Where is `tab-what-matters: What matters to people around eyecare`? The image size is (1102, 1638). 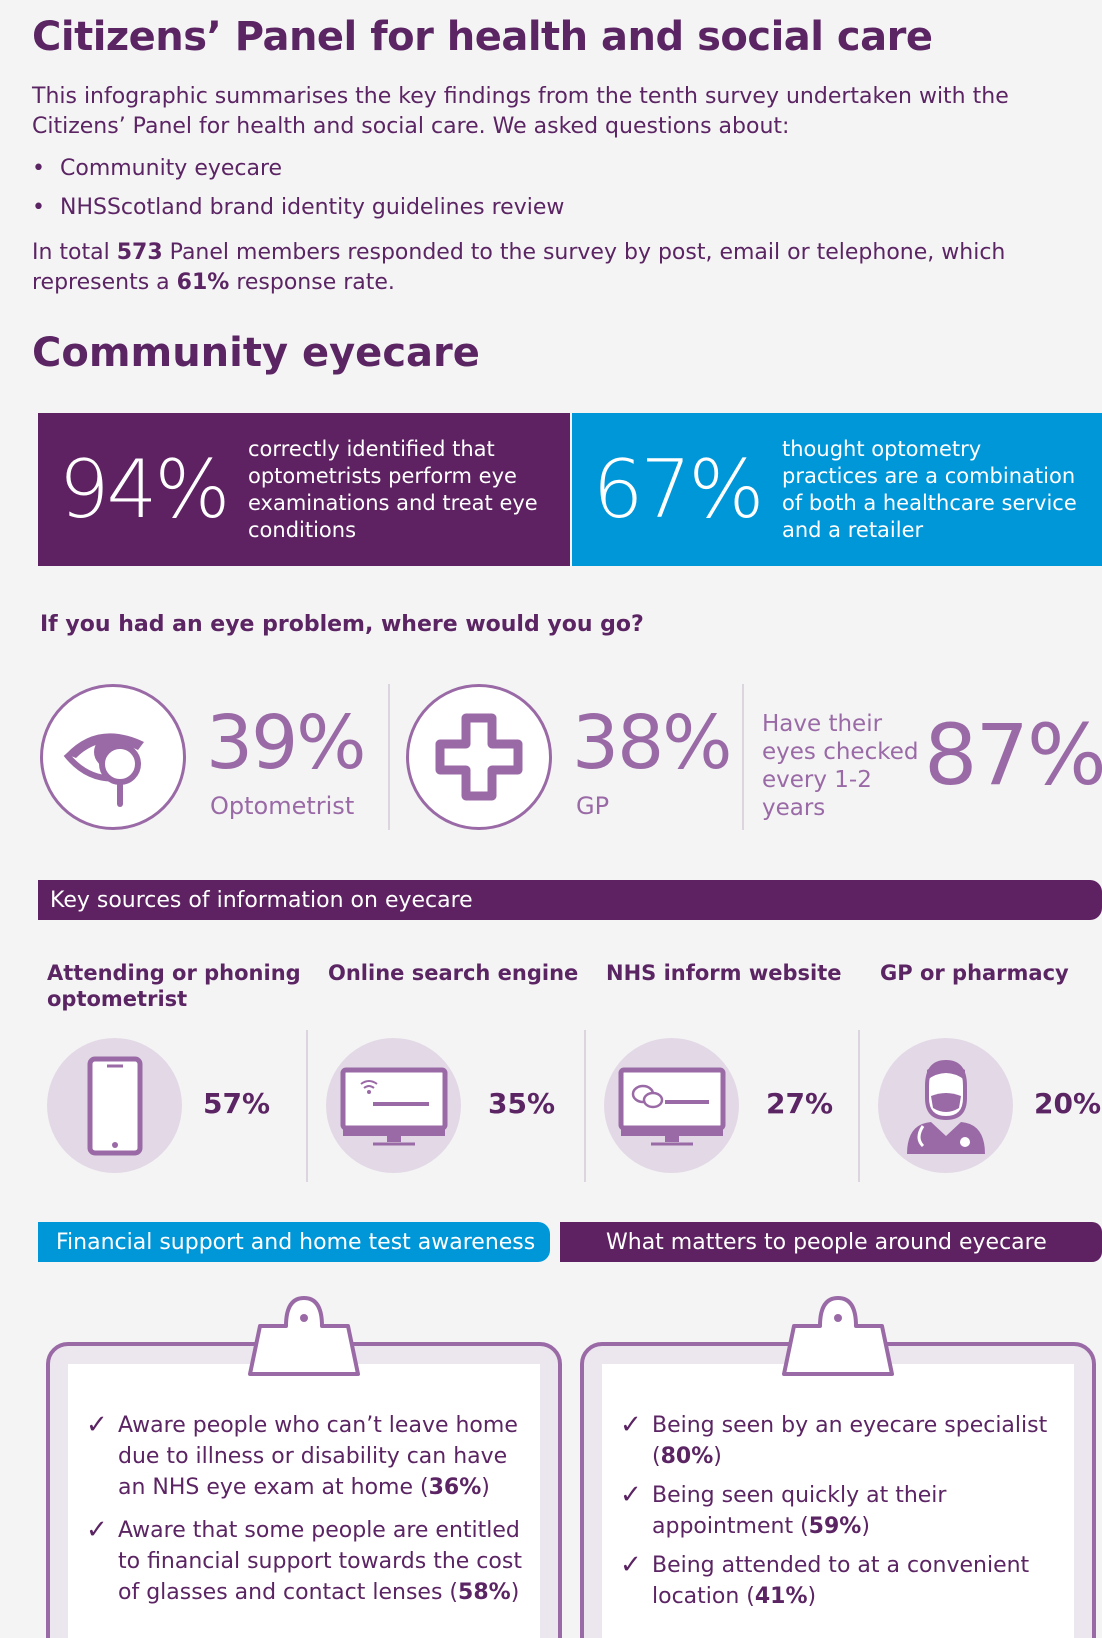 tab-what-matters: What matters to people around eyecare is located at coordinates (831, 1242).